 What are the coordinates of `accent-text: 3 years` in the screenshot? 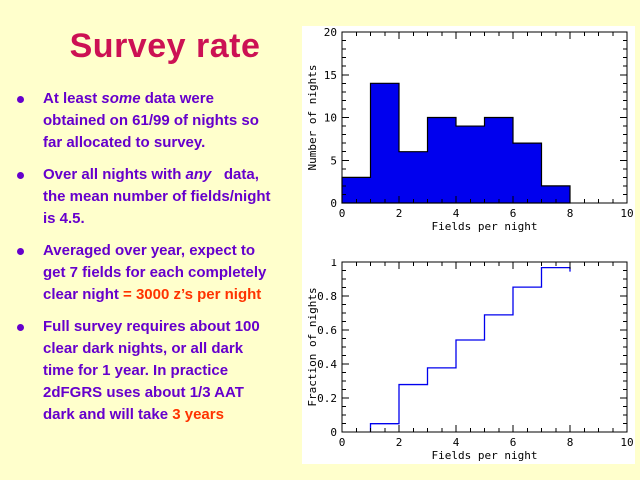 It's located at (198, 414).